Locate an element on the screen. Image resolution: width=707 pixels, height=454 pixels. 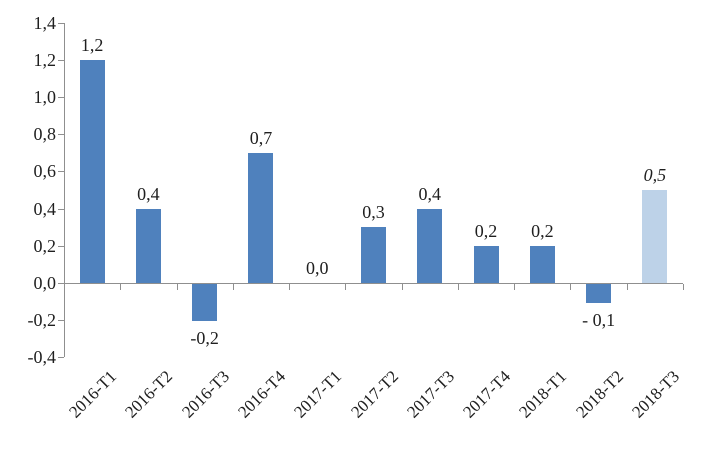
data-label-2017-T4: 0,2 is located at coordinates (486, 230).